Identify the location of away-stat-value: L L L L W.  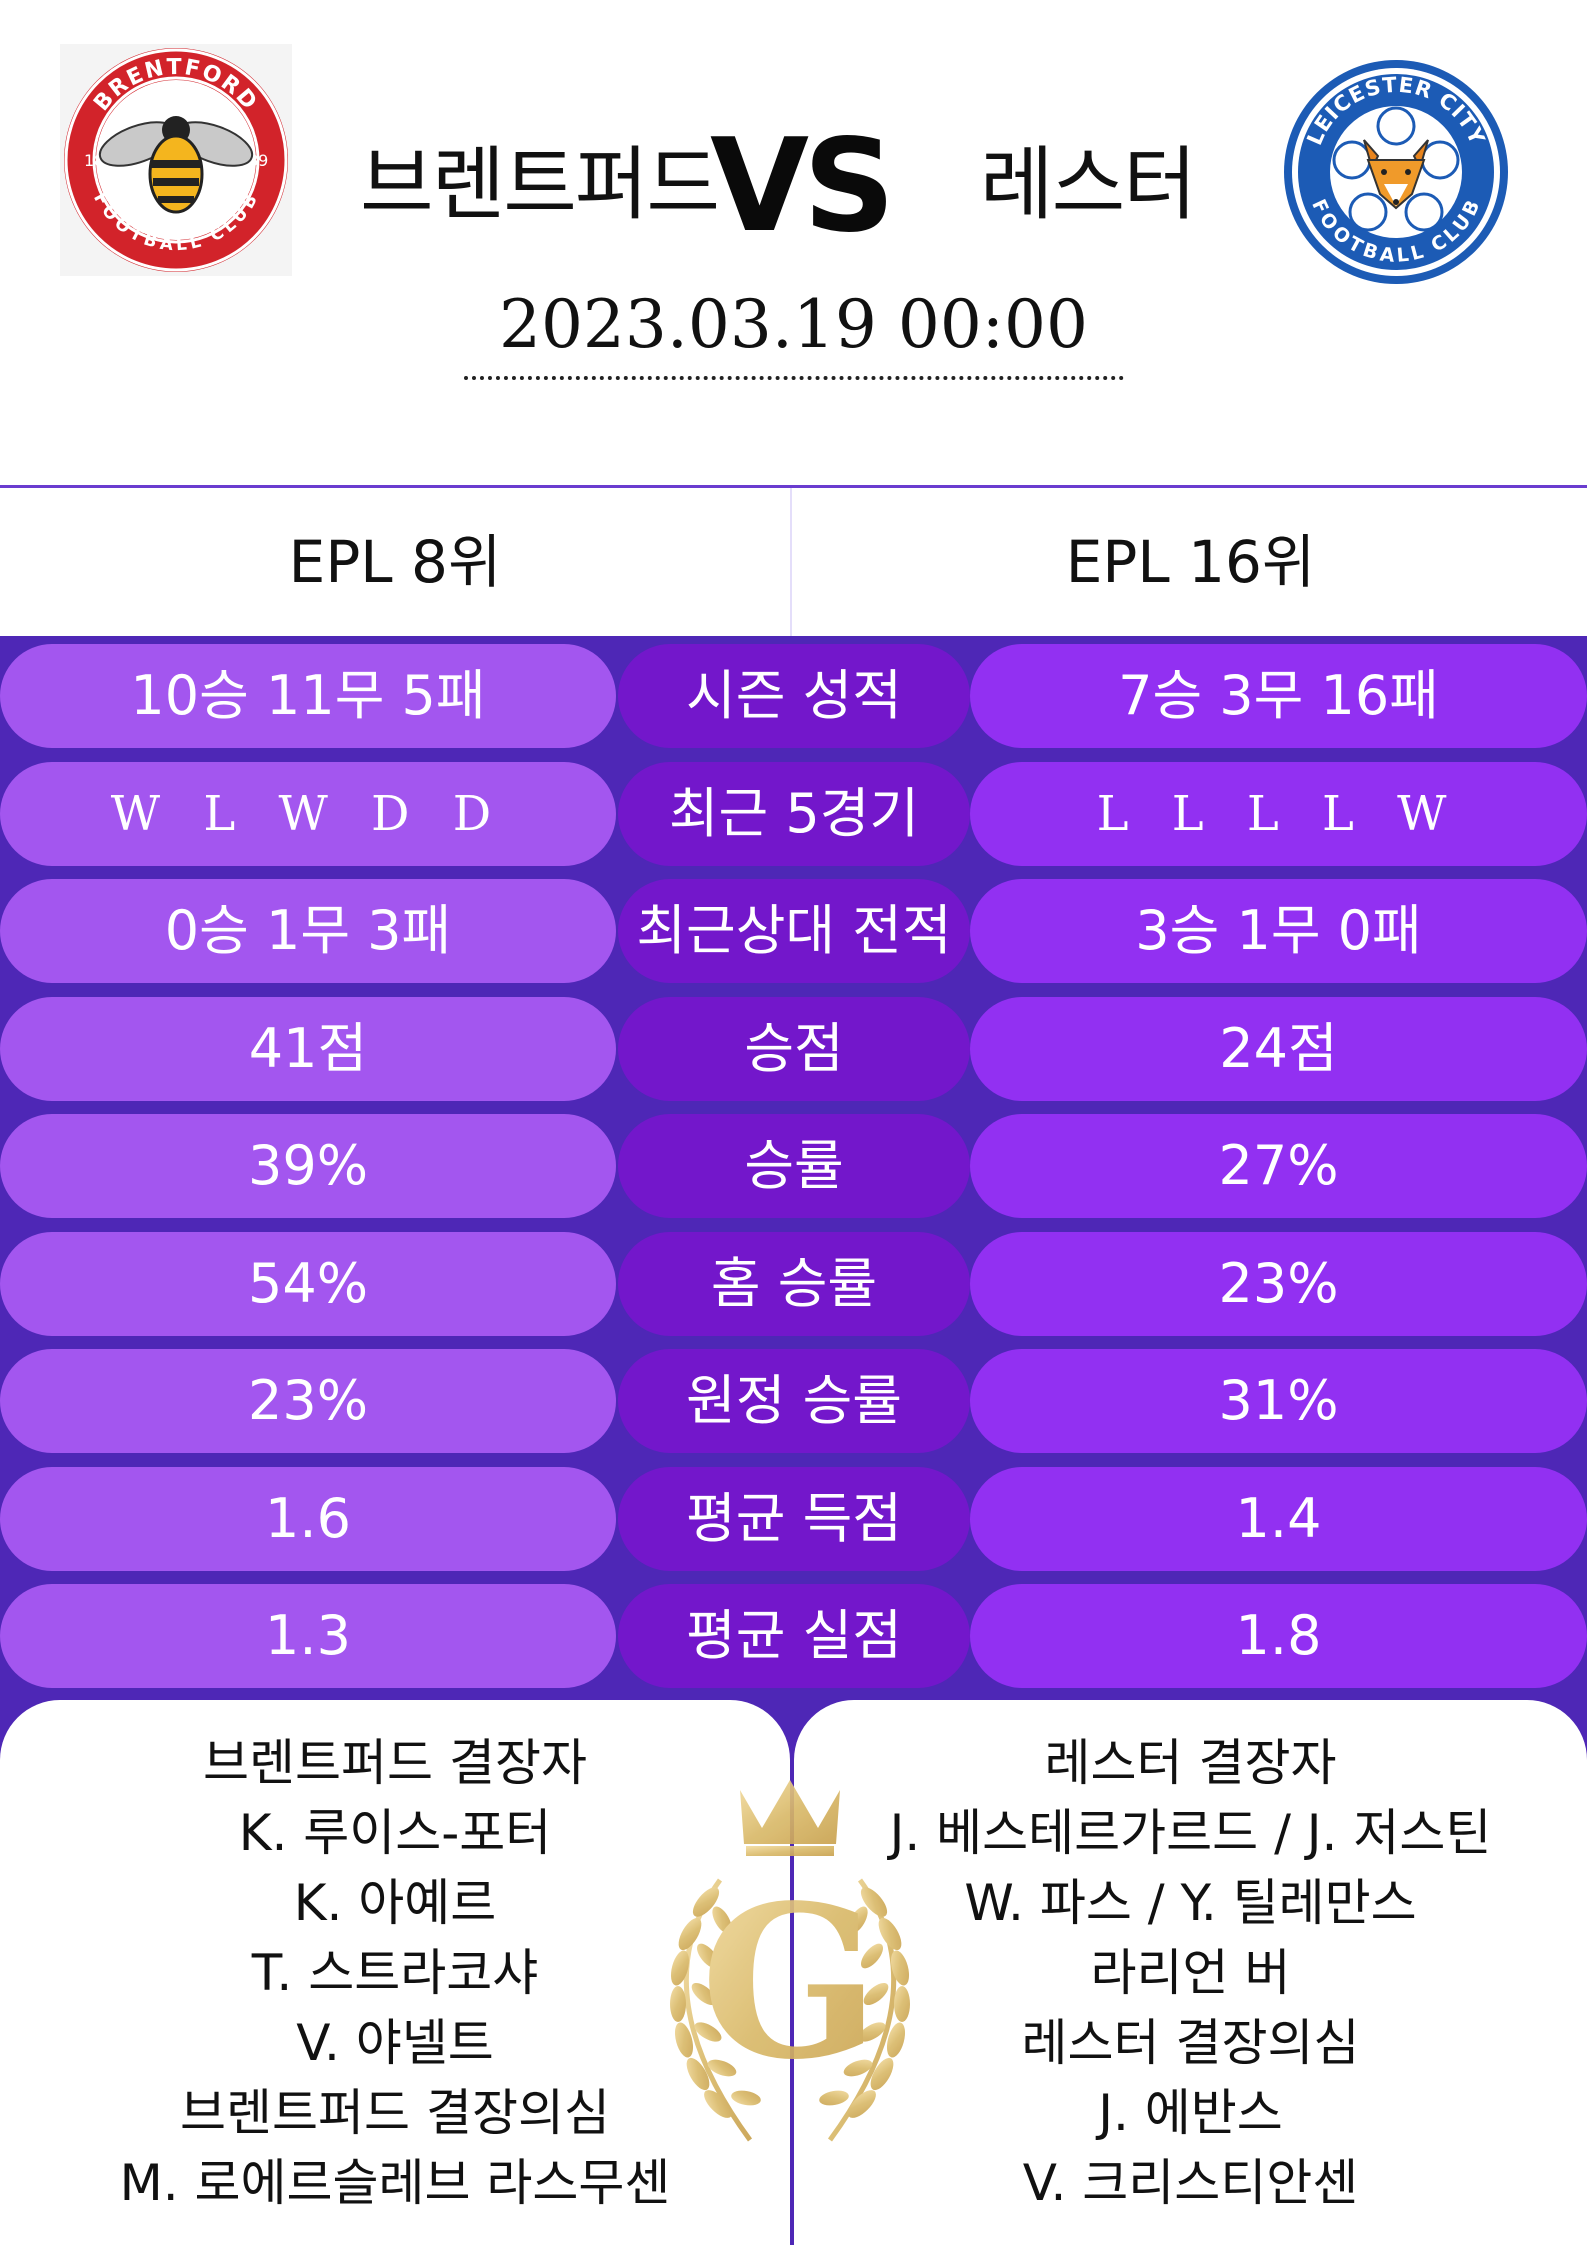
(1278, 814).